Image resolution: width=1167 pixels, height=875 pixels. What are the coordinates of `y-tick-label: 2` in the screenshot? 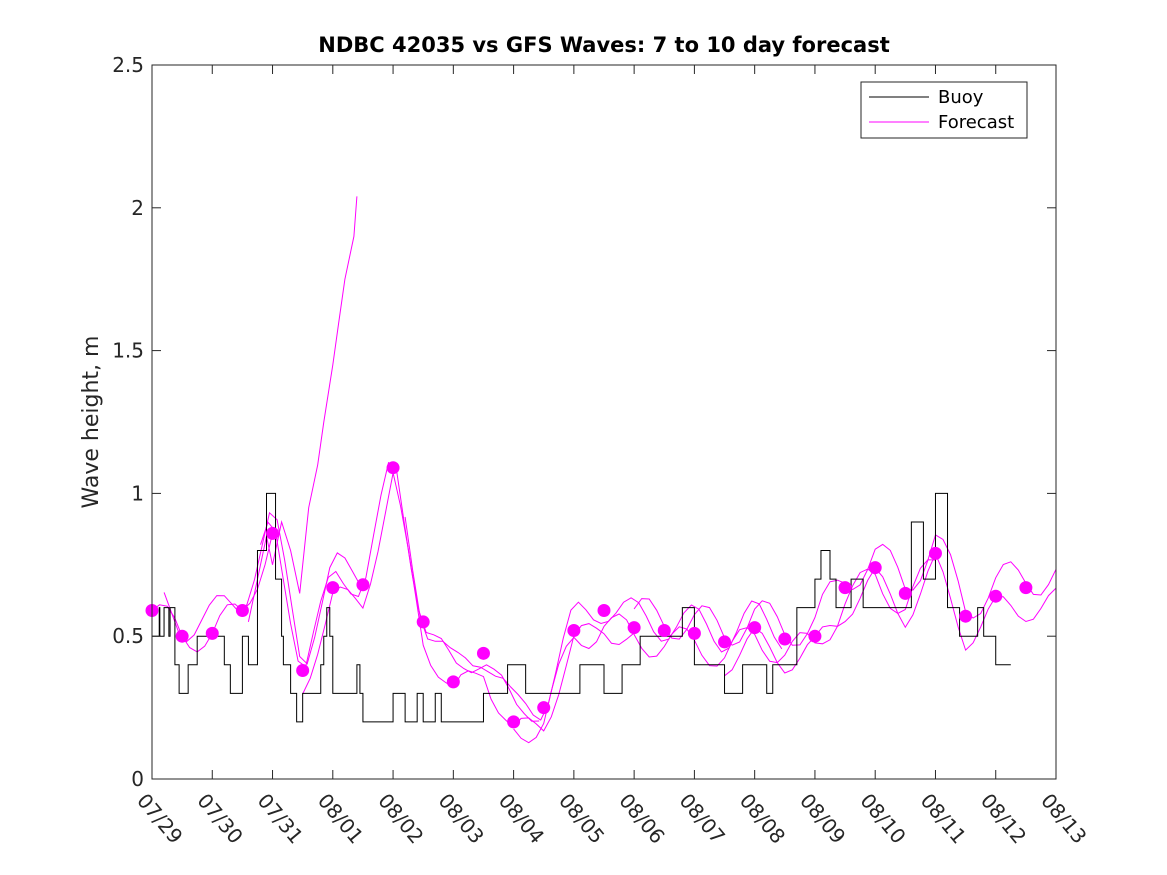 It's located at (137, 208).